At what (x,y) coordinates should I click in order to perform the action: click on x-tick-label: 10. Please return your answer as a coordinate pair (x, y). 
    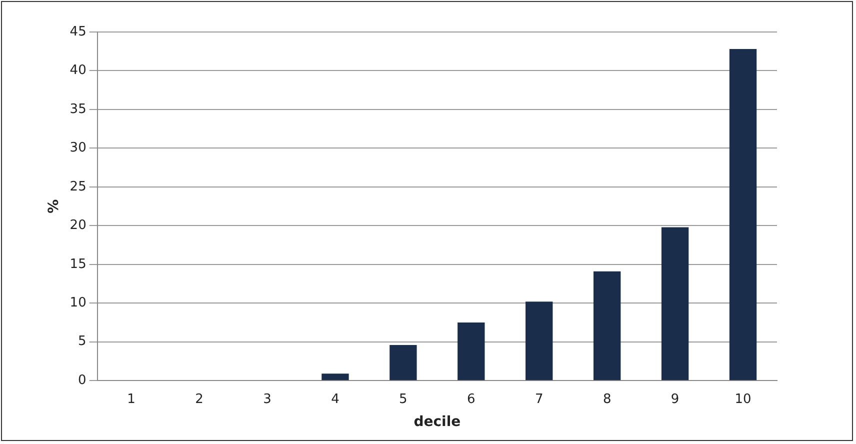
    Looking at the image, I should click on (743, 399).